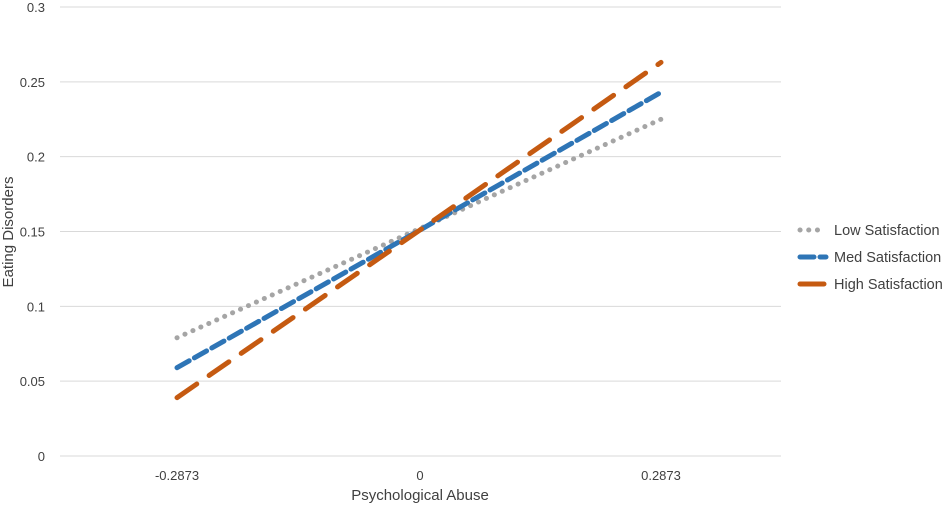 The height and width of the screenshot is (508, 948). Describe the element at coordinates (420, 495) in the screenshot. I see `x-axis-title: Psychological Abuse` at that location.